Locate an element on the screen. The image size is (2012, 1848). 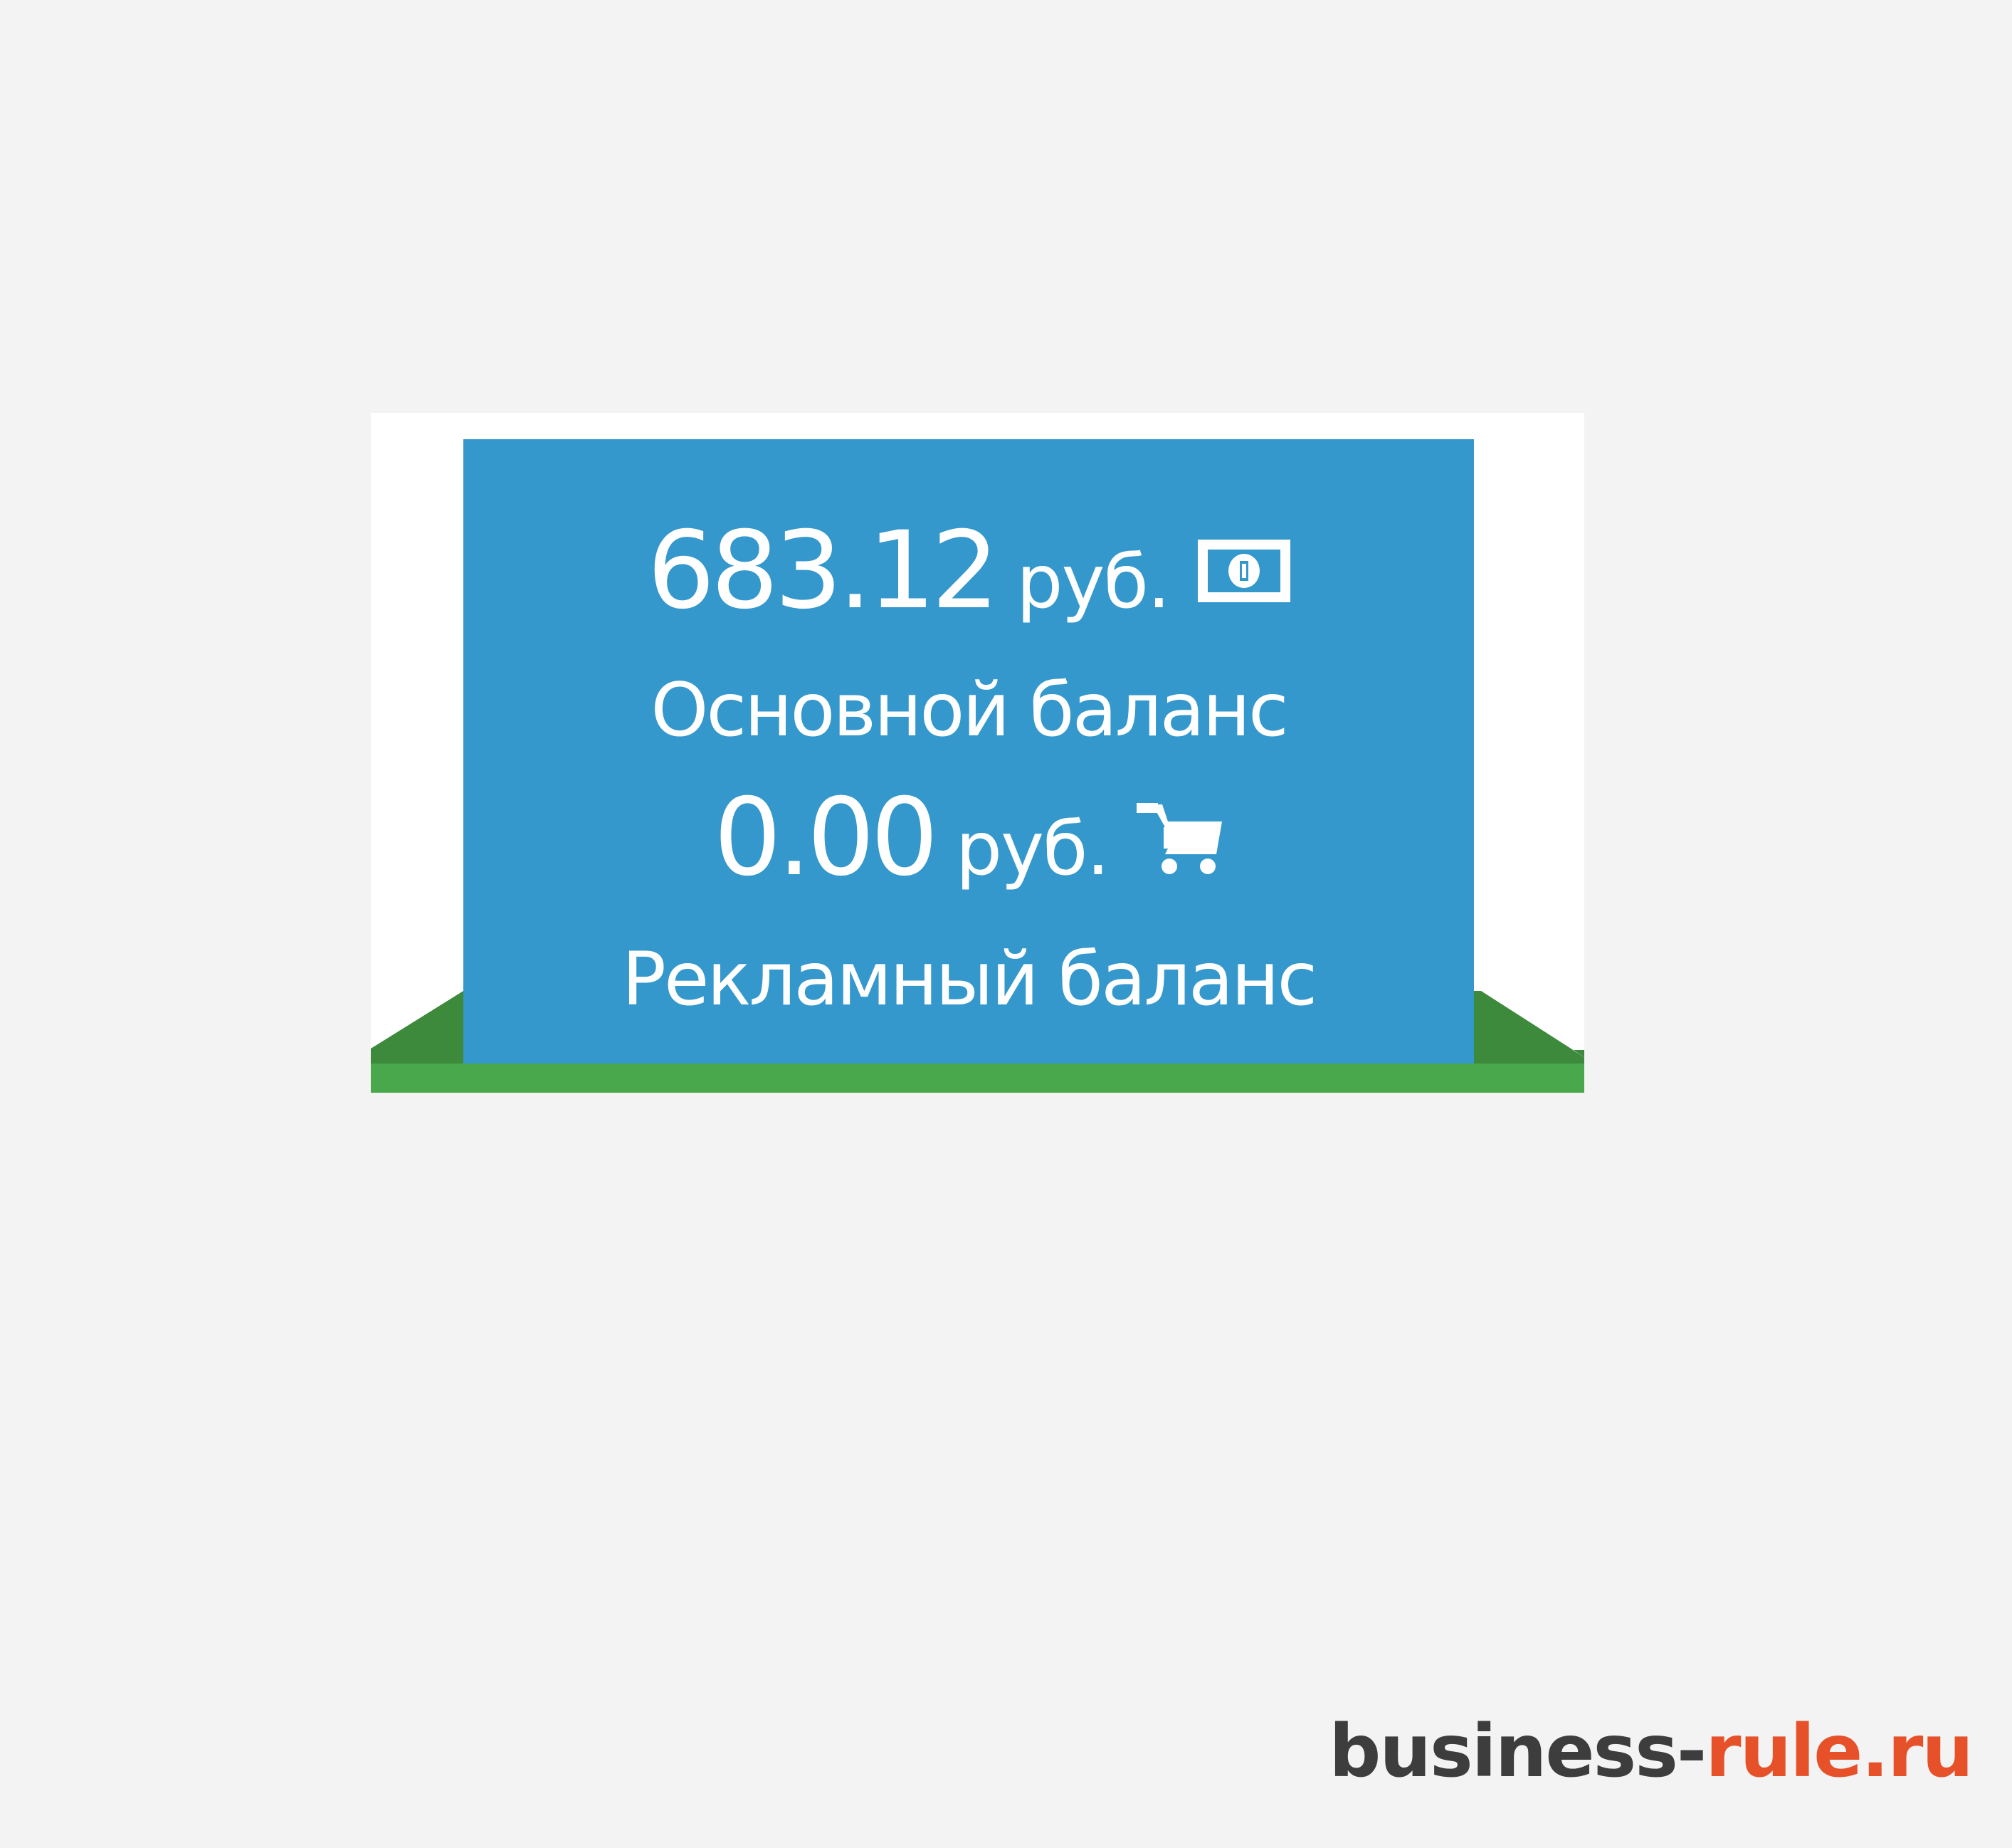
ad-balance-amount-row: 0.00 руб. is located at coordinates (968, 837).